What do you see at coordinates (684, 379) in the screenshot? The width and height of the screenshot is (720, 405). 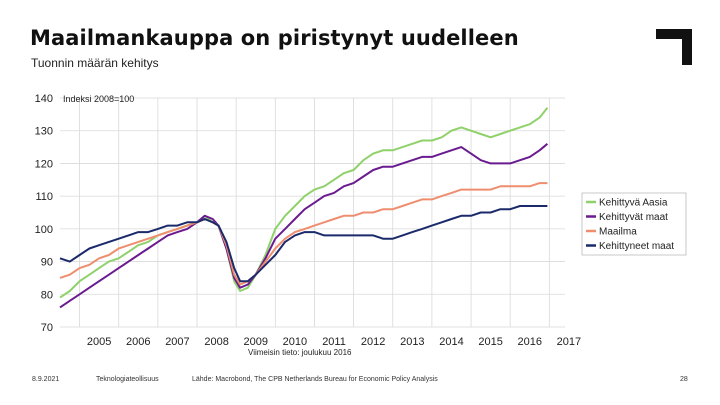 I see `page-number: 28` at bounding box center [684, 379].